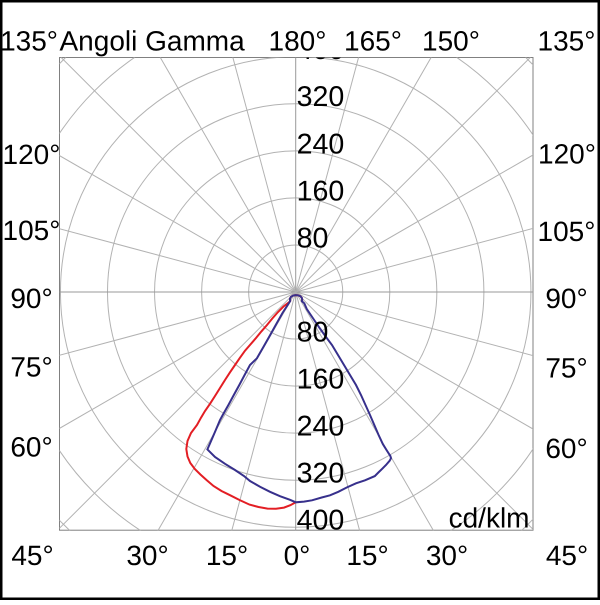 The image size is (600, 605). I want to click on svg-text: 180°, so click(298, 41).